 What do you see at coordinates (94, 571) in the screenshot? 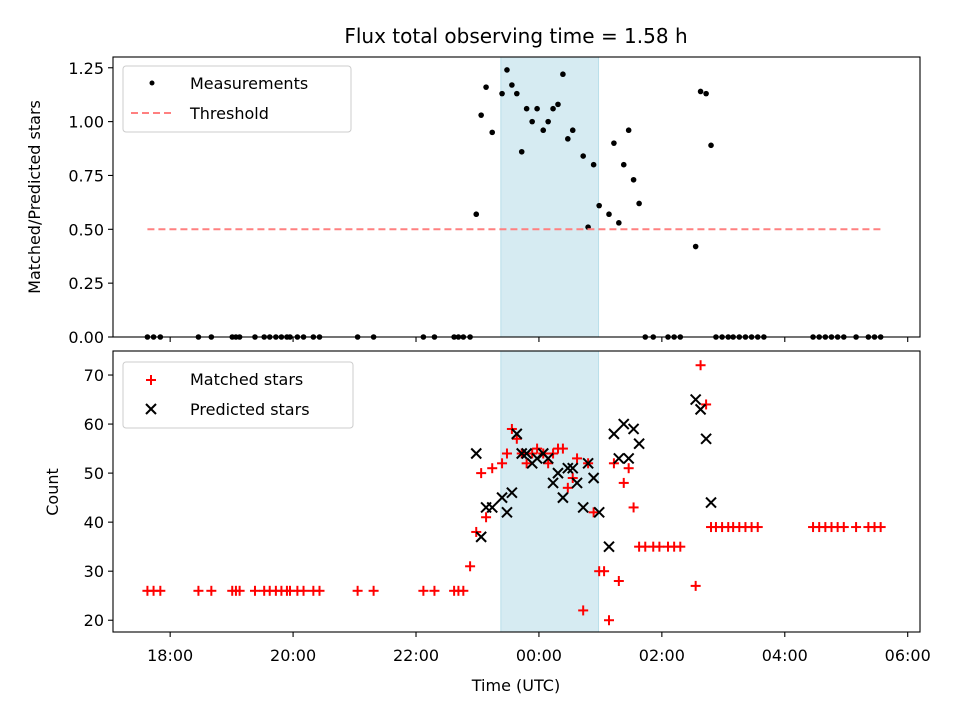
I see `y-tick-label: 30` at bounding box center [94, 571].